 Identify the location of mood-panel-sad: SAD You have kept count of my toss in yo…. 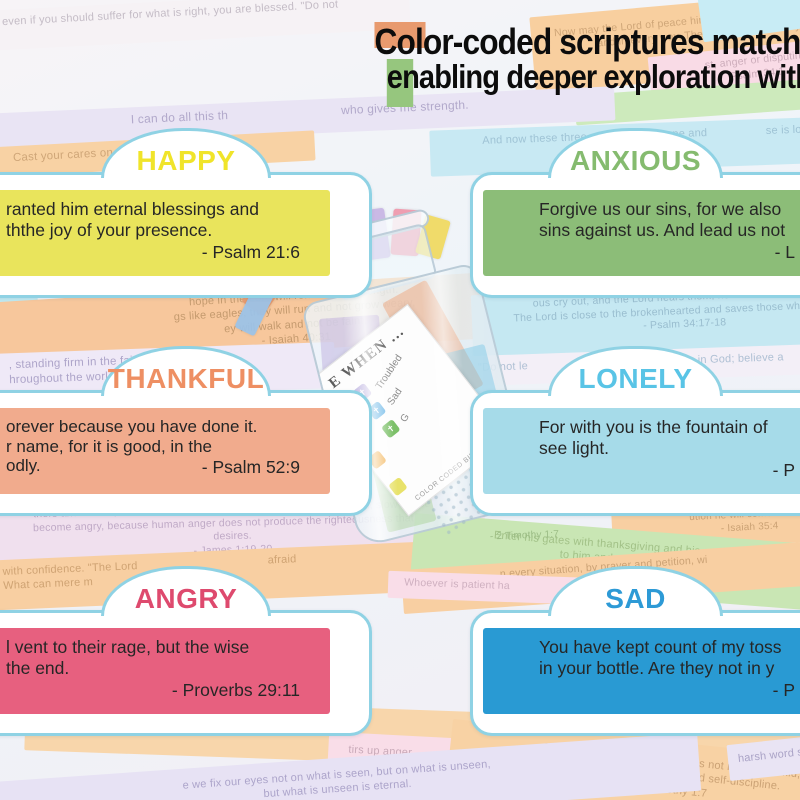
(635, 651).